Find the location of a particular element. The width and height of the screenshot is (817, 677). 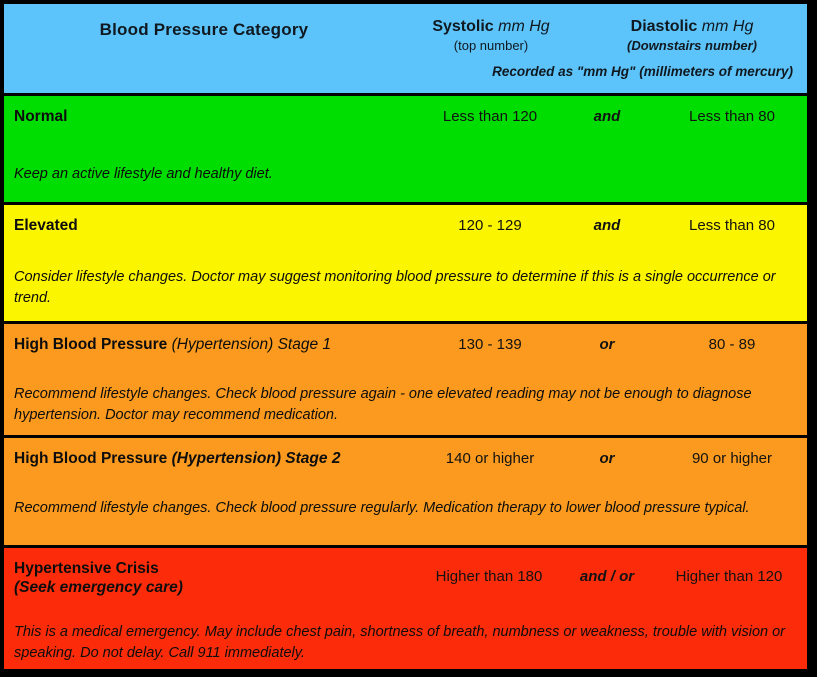

header-systolic-sub: (top number) is located at coordinates (491, 45).